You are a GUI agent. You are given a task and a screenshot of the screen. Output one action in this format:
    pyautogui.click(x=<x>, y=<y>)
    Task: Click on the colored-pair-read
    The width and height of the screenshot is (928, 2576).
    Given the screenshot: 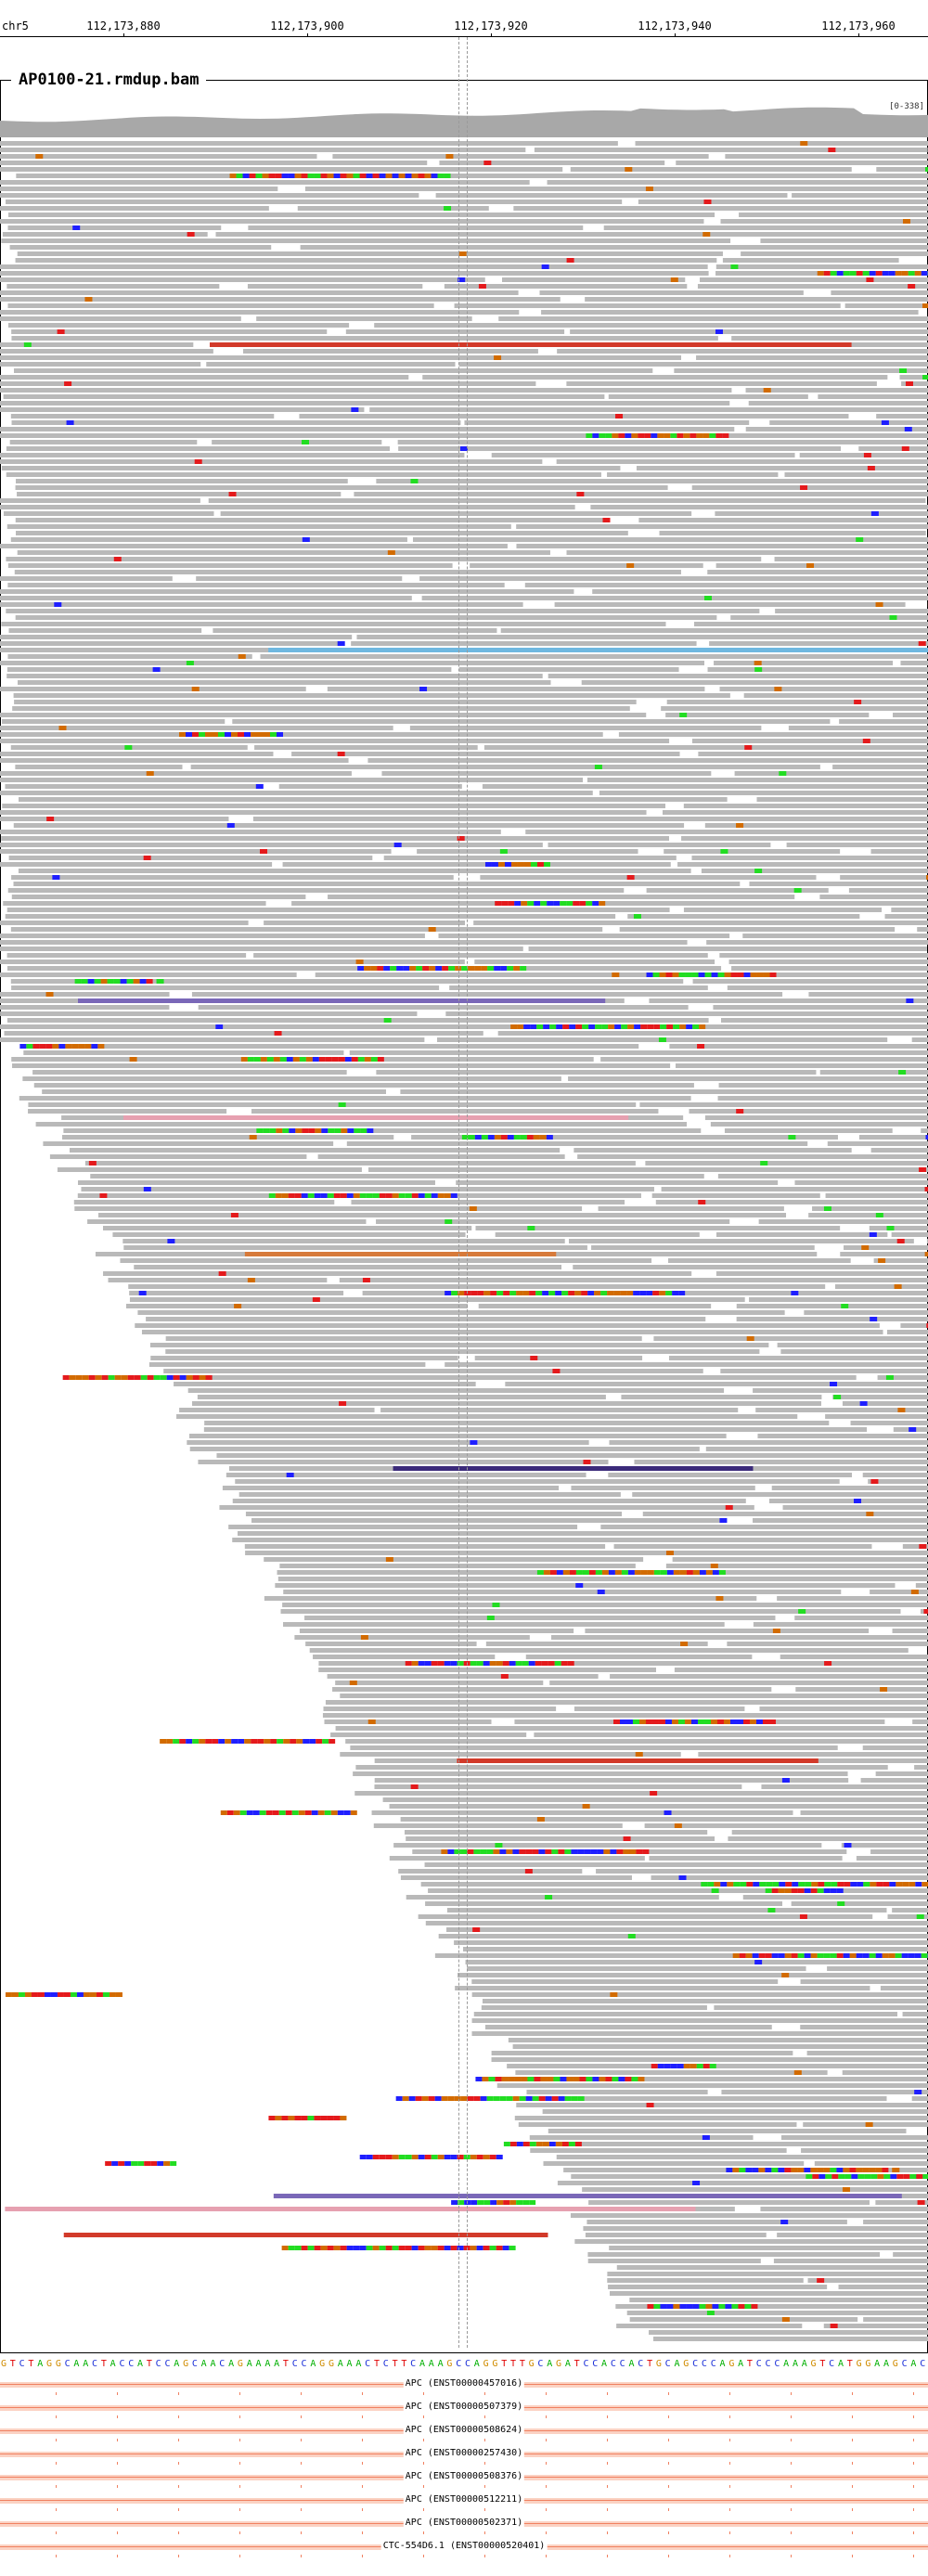 What is the action you would take?
    pyautogui.click(x=342, y=1001)
    